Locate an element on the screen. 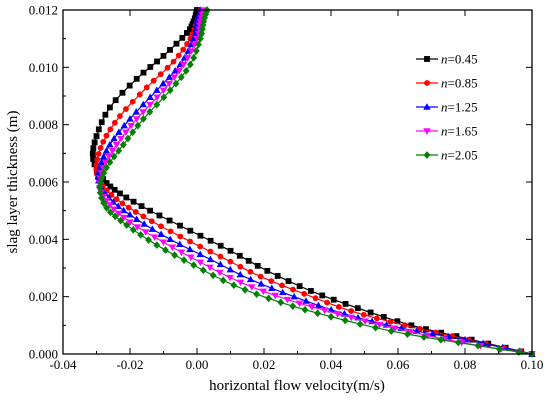 This screenshot has width=550, height=402. legend-value: =1.25 is located at coordinates (463, 107).